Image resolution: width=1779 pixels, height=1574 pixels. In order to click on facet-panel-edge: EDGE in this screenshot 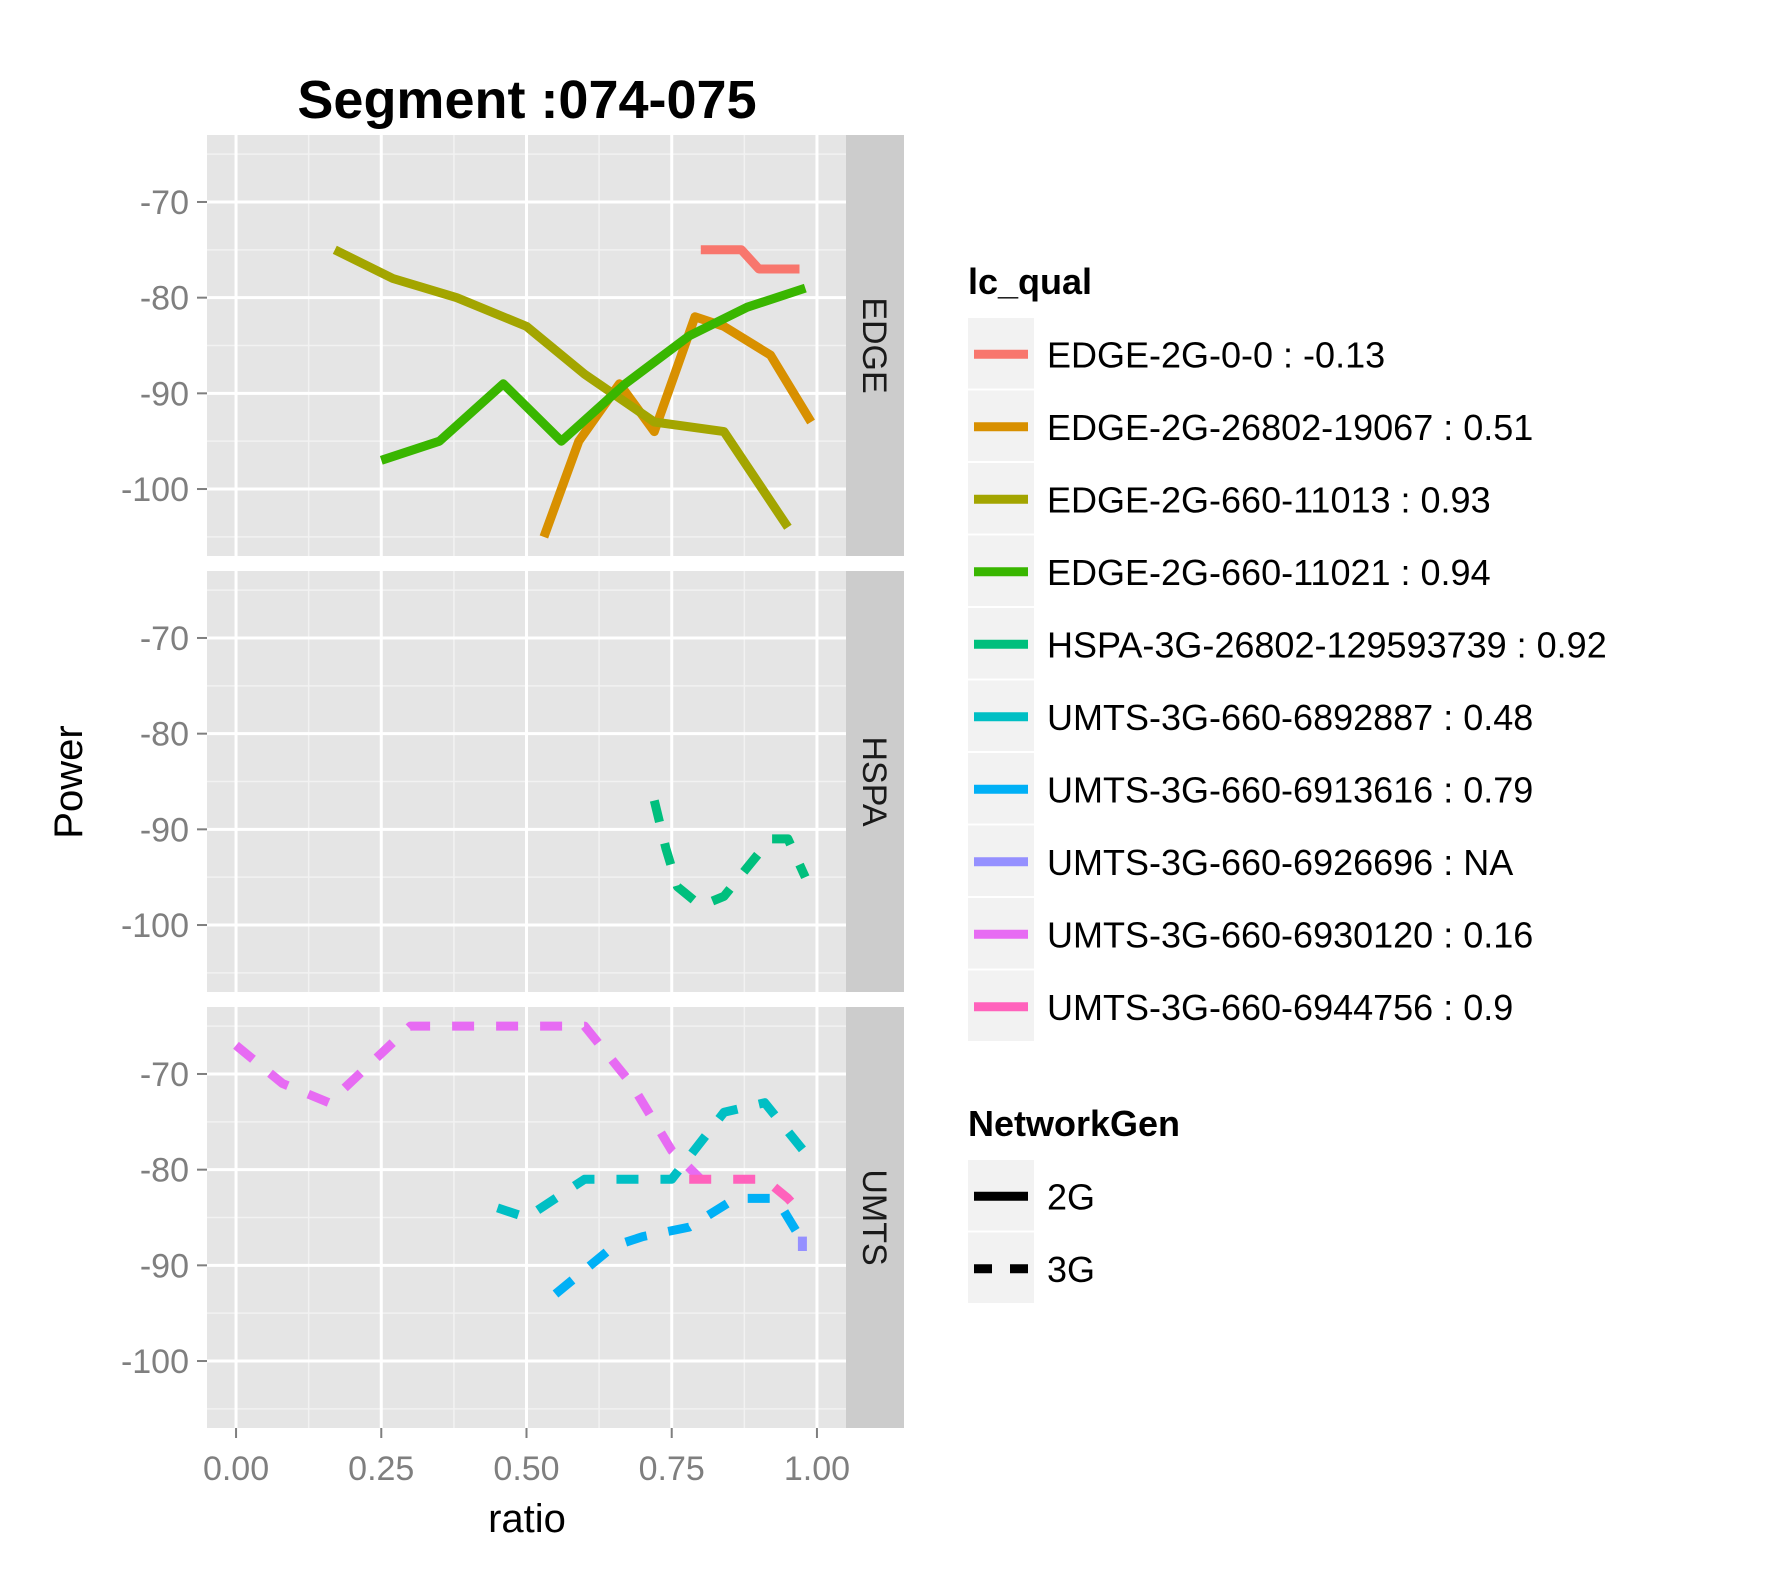, I will do `click(555, 345)`.